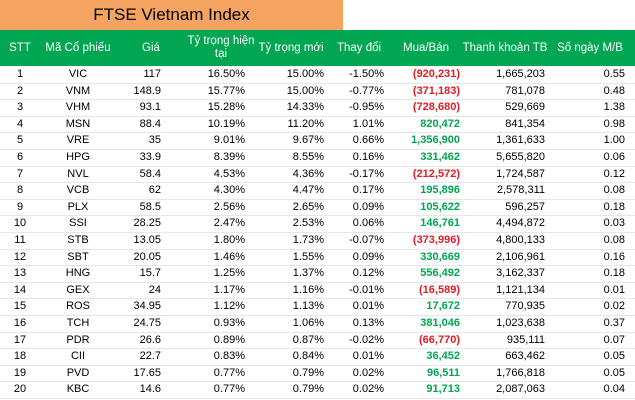 The image size is (635, 400). What do you see at coordinates (147, 372) in the screenshot?
I see `row-price: 17.65` at bounding box center [147, 372].